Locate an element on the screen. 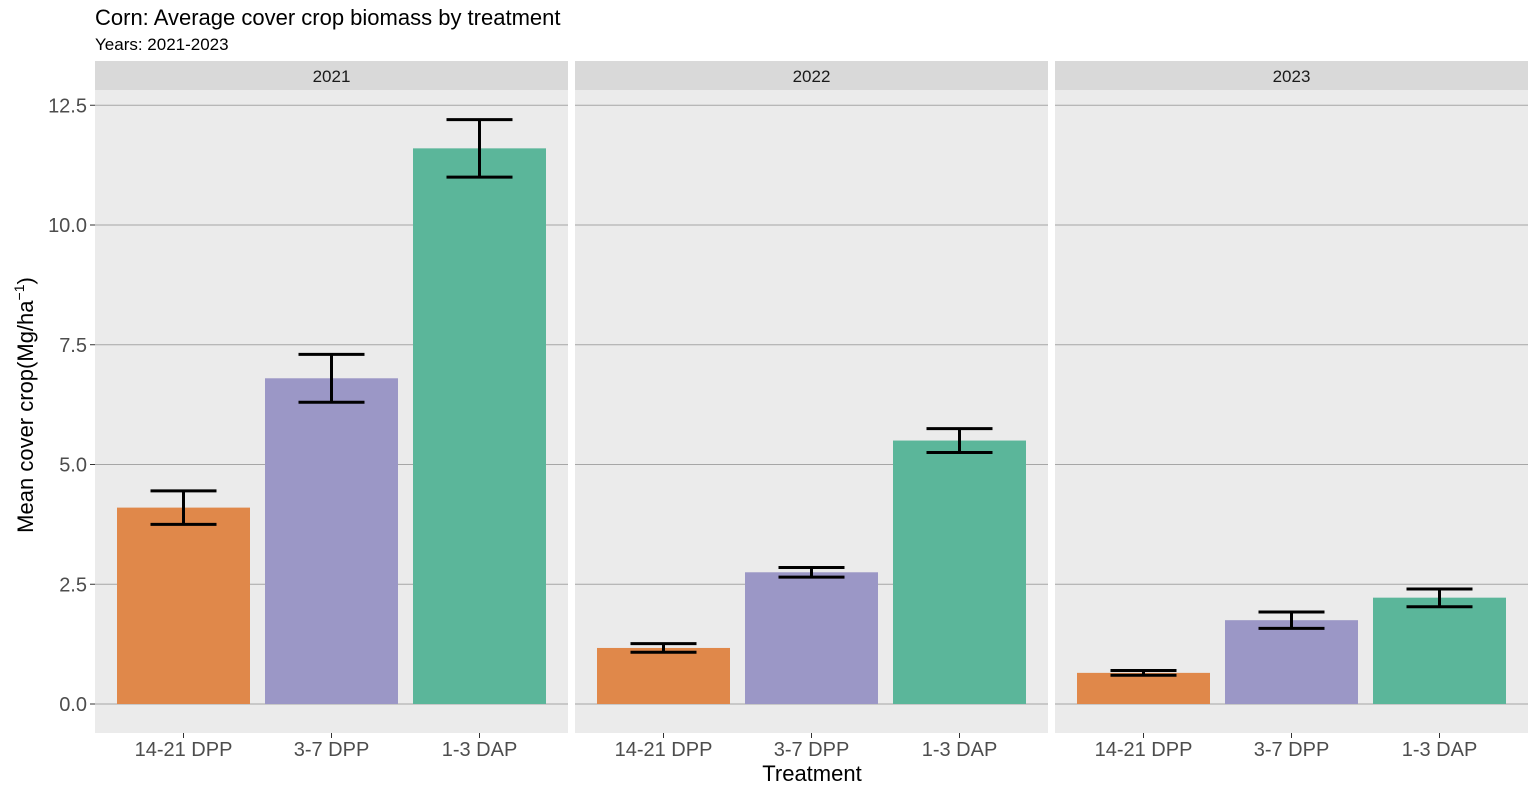  y-tick-label: 0.0 is located at coordinates (73, 705).